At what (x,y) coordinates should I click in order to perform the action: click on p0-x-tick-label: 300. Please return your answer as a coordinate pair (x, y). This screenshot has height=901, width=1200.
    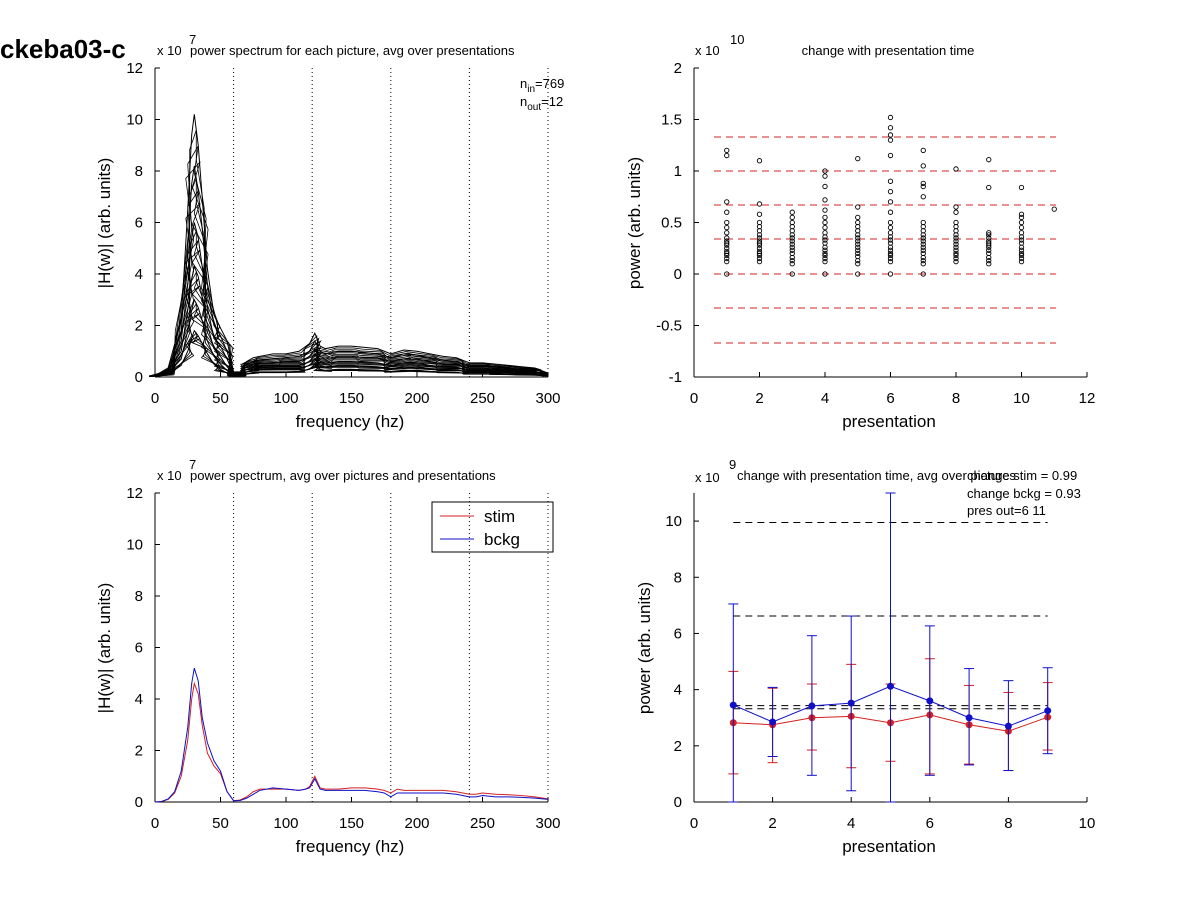
    Looking at the image, I should click on (547, 398).